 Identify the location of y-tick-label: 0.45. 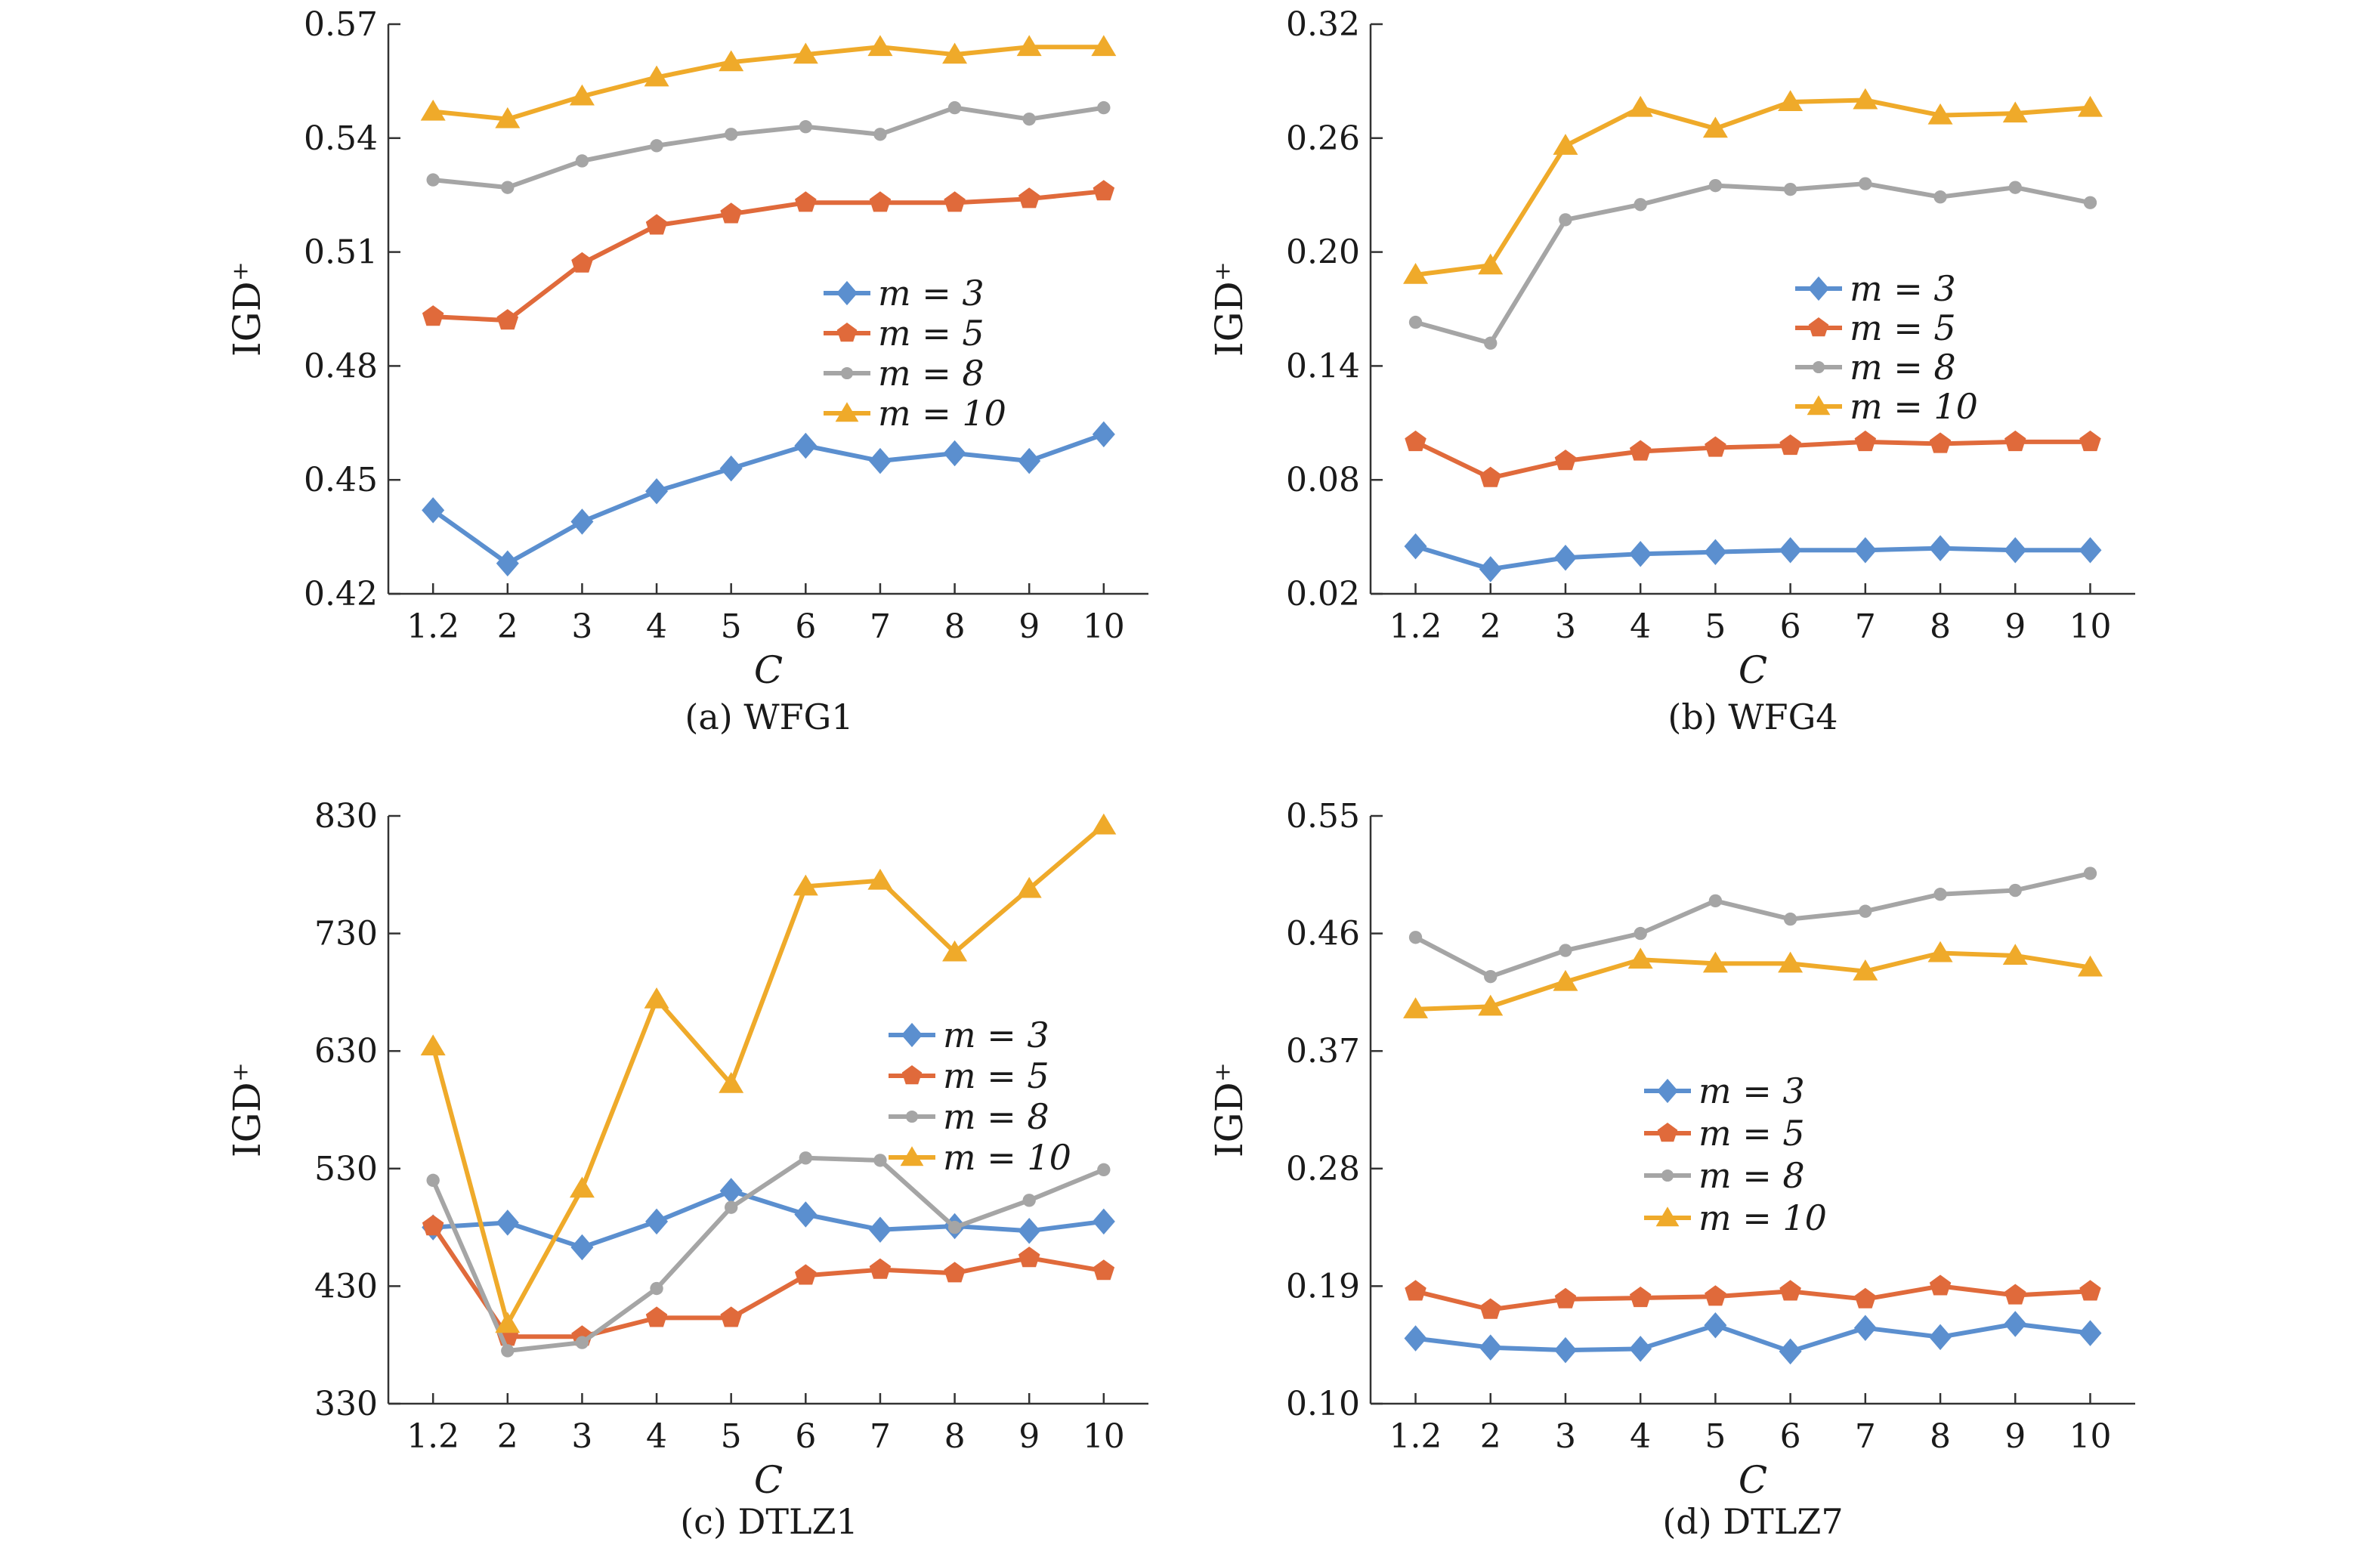
(341, 480).